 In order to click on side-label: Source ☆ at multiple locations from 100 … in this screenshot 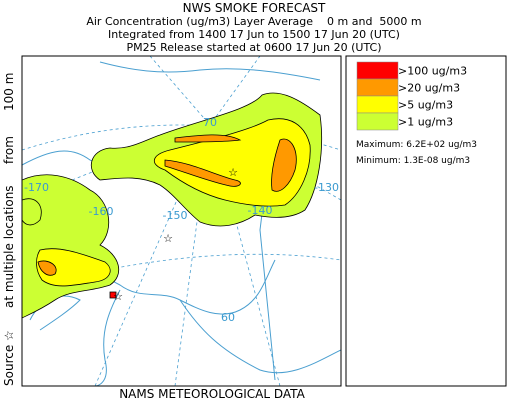, I will do `click(9, 229)`.